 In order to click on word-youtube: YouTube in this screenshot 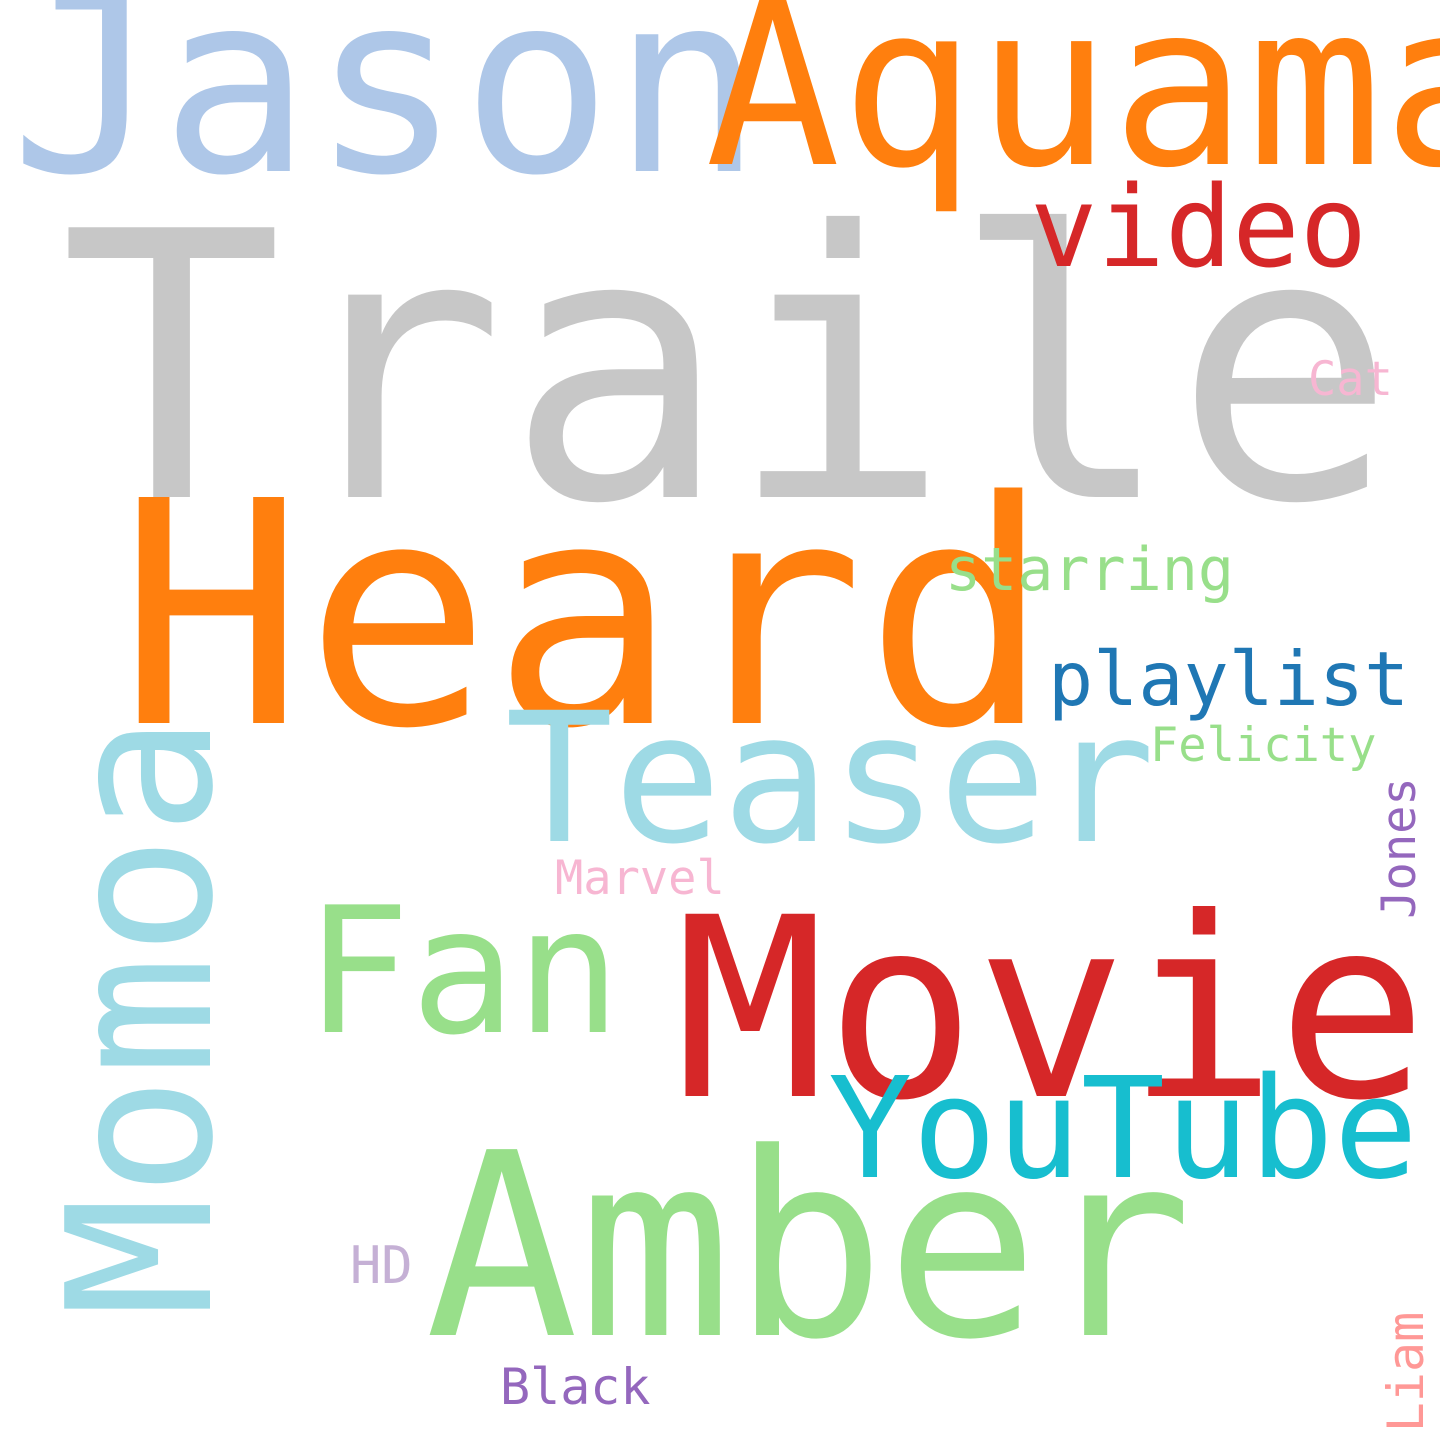, I will do `click(1123, 1129)`.